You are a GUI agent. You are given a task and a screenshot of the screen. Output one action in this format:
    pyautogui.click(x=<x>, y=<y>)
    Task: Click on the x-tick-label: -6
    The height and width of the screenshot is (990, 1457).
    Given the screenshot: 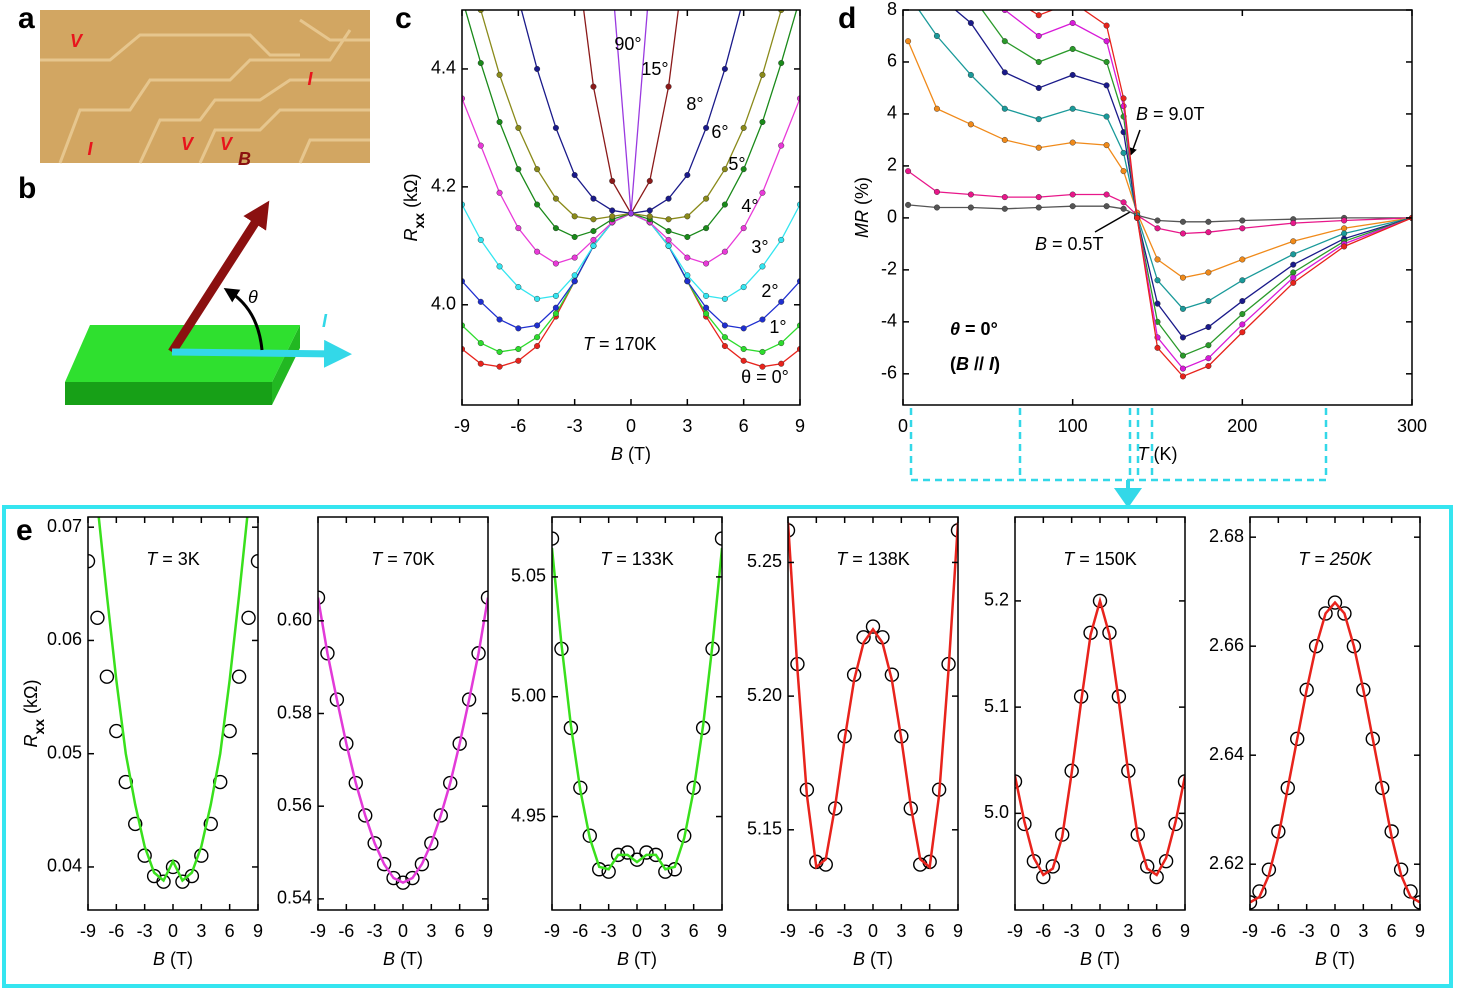 What is the action you would take?
    pyautogui.click(x=1278, y=931)
    